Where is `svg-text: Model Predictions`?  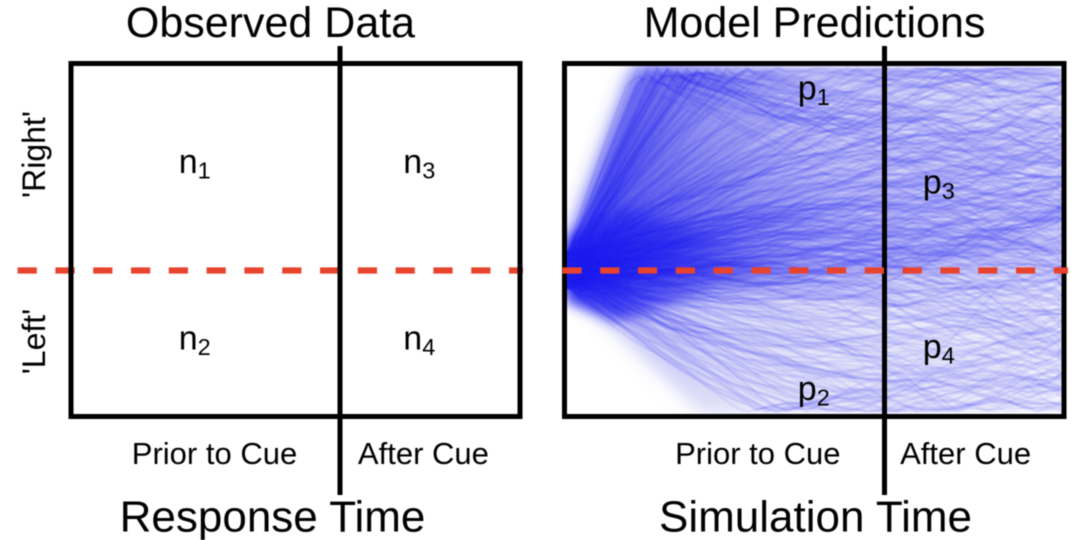 svg-text: Model Predictions is located at coordinates (815, 23).